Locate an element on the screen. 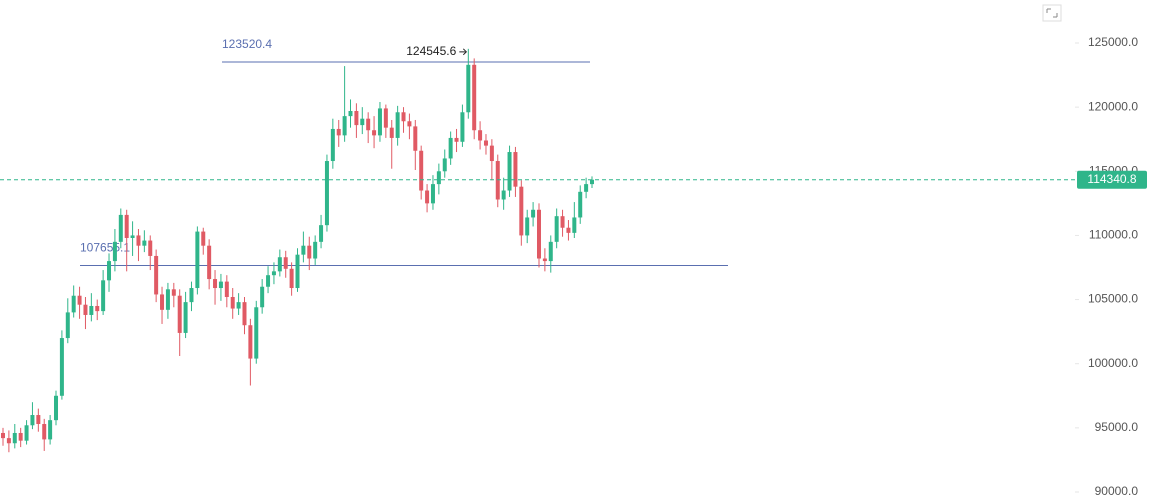 The image size is (1150, 503). y-tick-label: 110000.0 is located at coordinates (1113, 235).